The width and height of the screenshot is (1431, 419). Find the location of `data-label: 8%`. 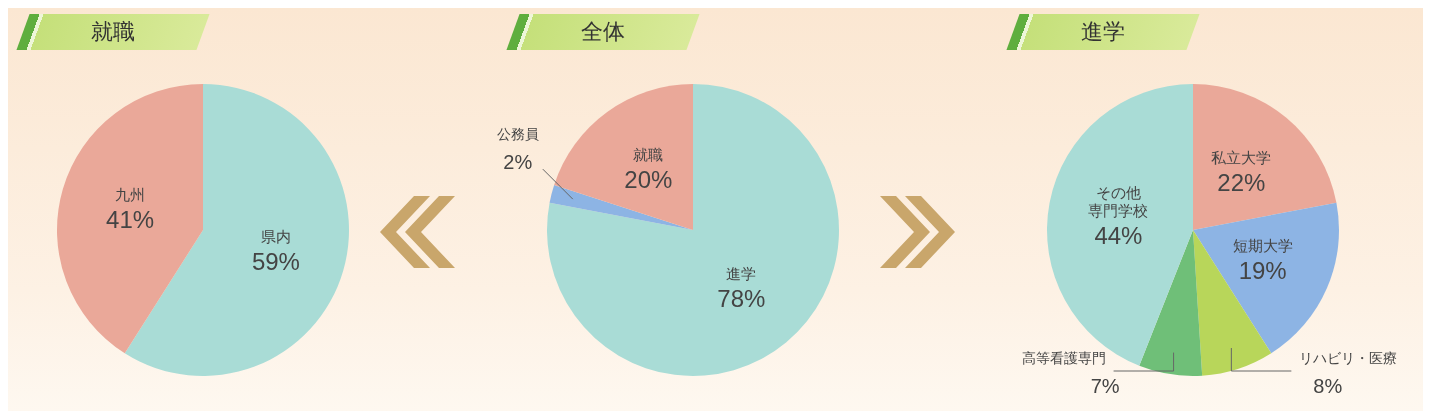

data-label: 8% is located at coordinates (1328, 386).